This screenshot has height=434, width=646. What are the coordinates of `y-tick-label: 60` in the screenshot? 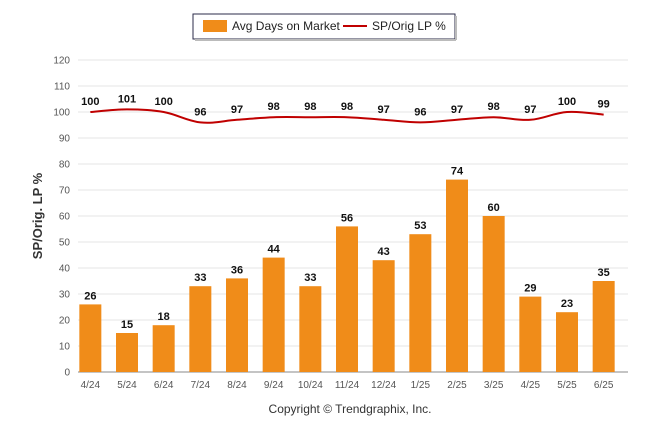 It's located at (65, 217).